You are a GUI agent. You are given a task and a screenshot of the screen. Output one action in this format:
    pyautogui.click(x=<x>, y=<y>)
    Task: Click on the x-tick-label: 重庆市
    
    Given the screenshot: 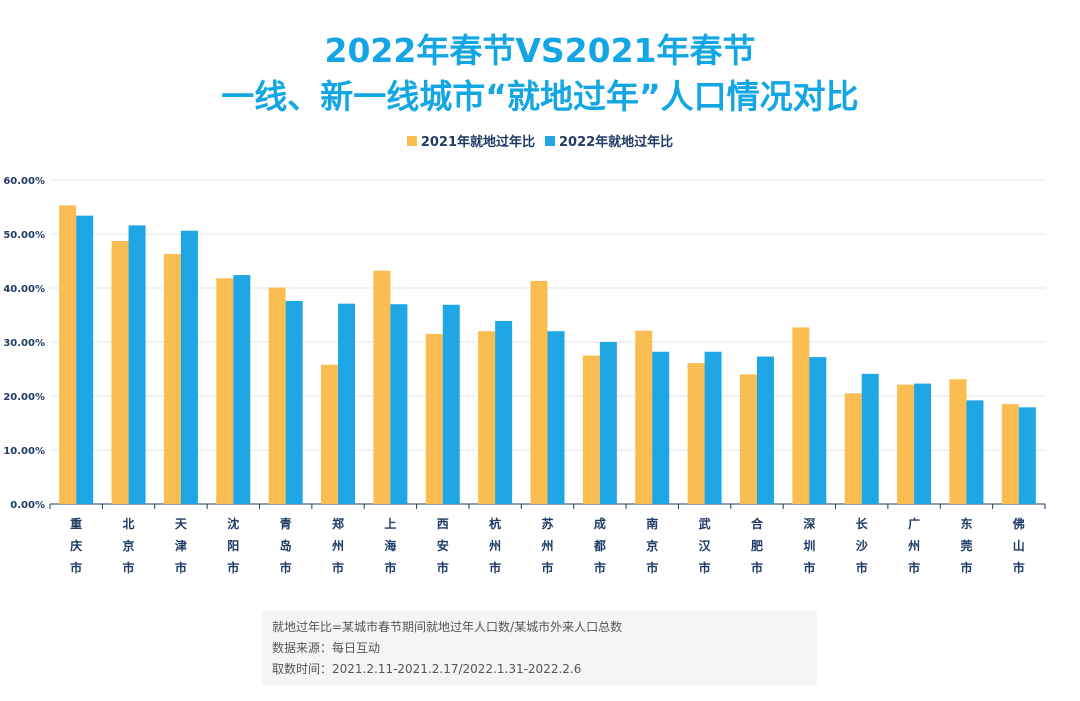 What is the action you would take?
    pyautogui.click(x=75, y=545)
    